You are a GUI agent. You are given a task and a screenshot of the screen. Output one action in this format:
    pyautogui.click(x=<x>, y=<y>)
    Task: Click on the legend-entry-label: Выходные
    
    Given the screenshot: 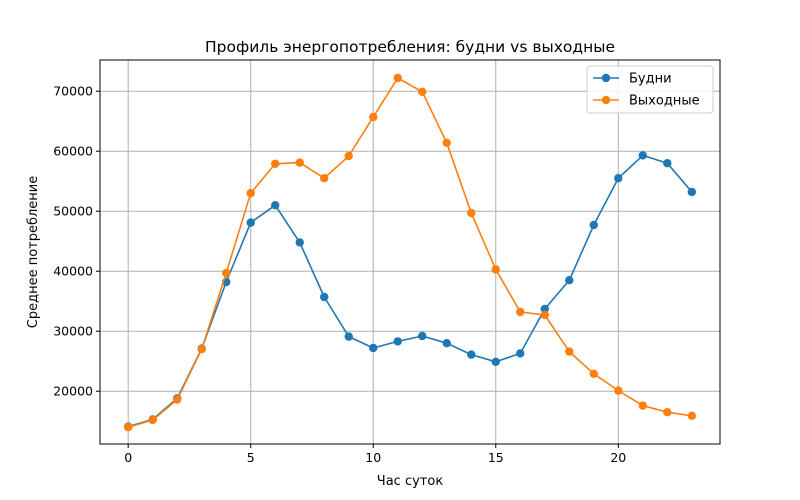 What is the action you would take?
    pyautogui.click(x=664, y=101)
    